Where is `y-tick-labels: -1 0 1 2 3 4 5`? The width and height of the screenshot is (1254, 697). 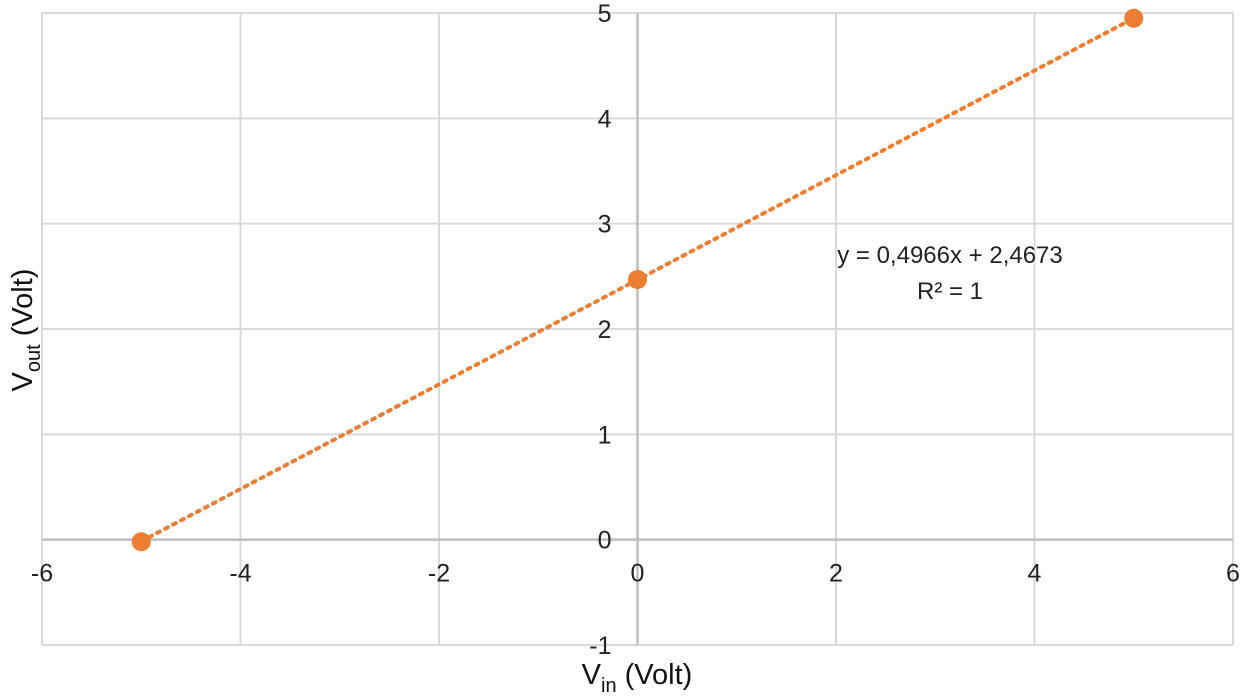 y-tick-labels: -1 0 1 2 3 4 5 is located at coordinates (600, 330).